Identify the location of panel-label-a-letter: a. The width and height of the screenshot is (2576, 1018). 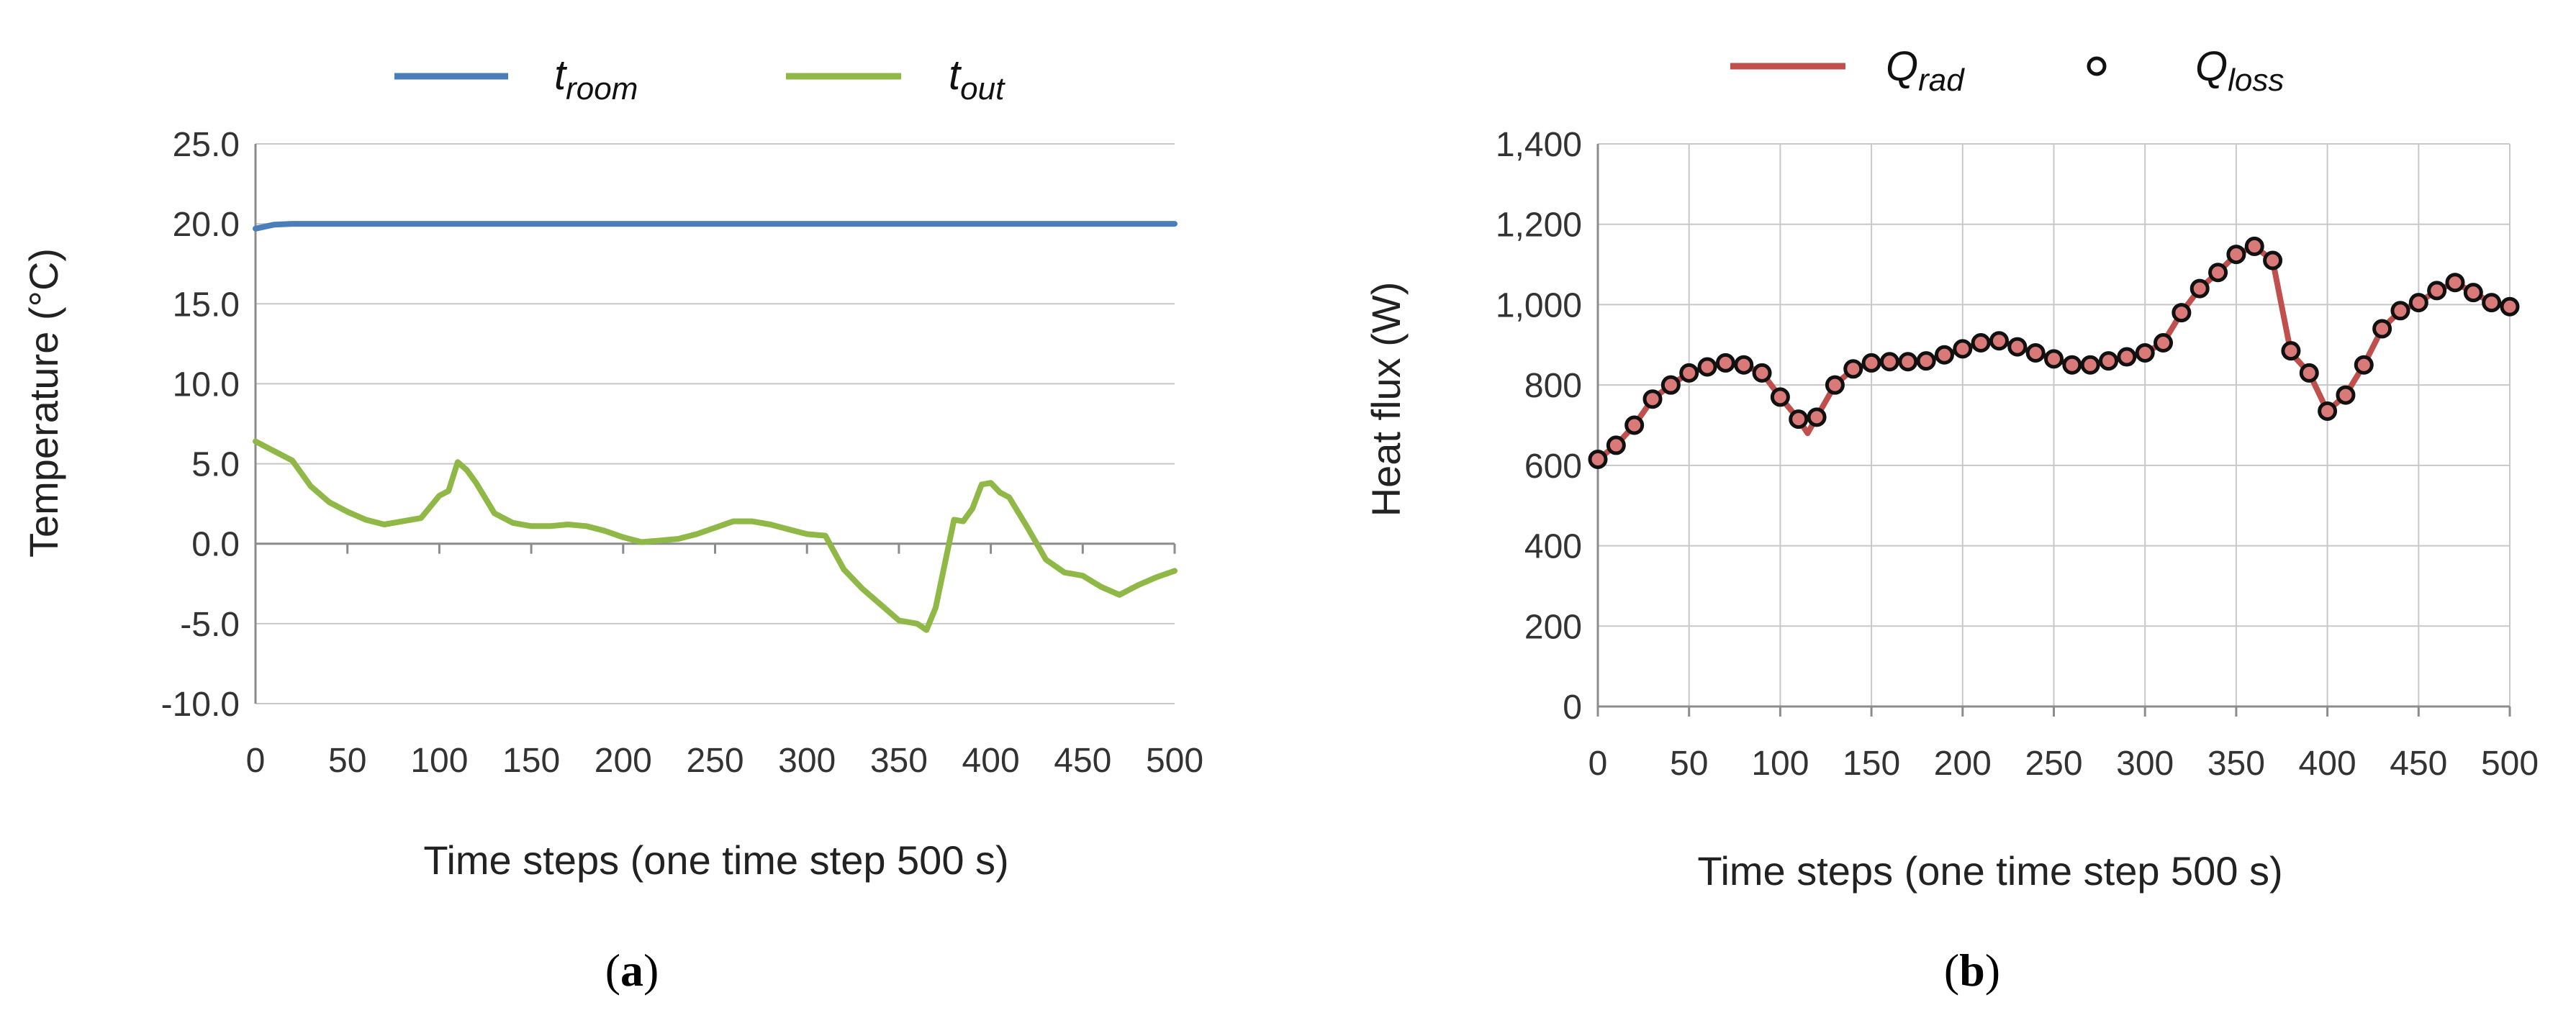
(632, 970).